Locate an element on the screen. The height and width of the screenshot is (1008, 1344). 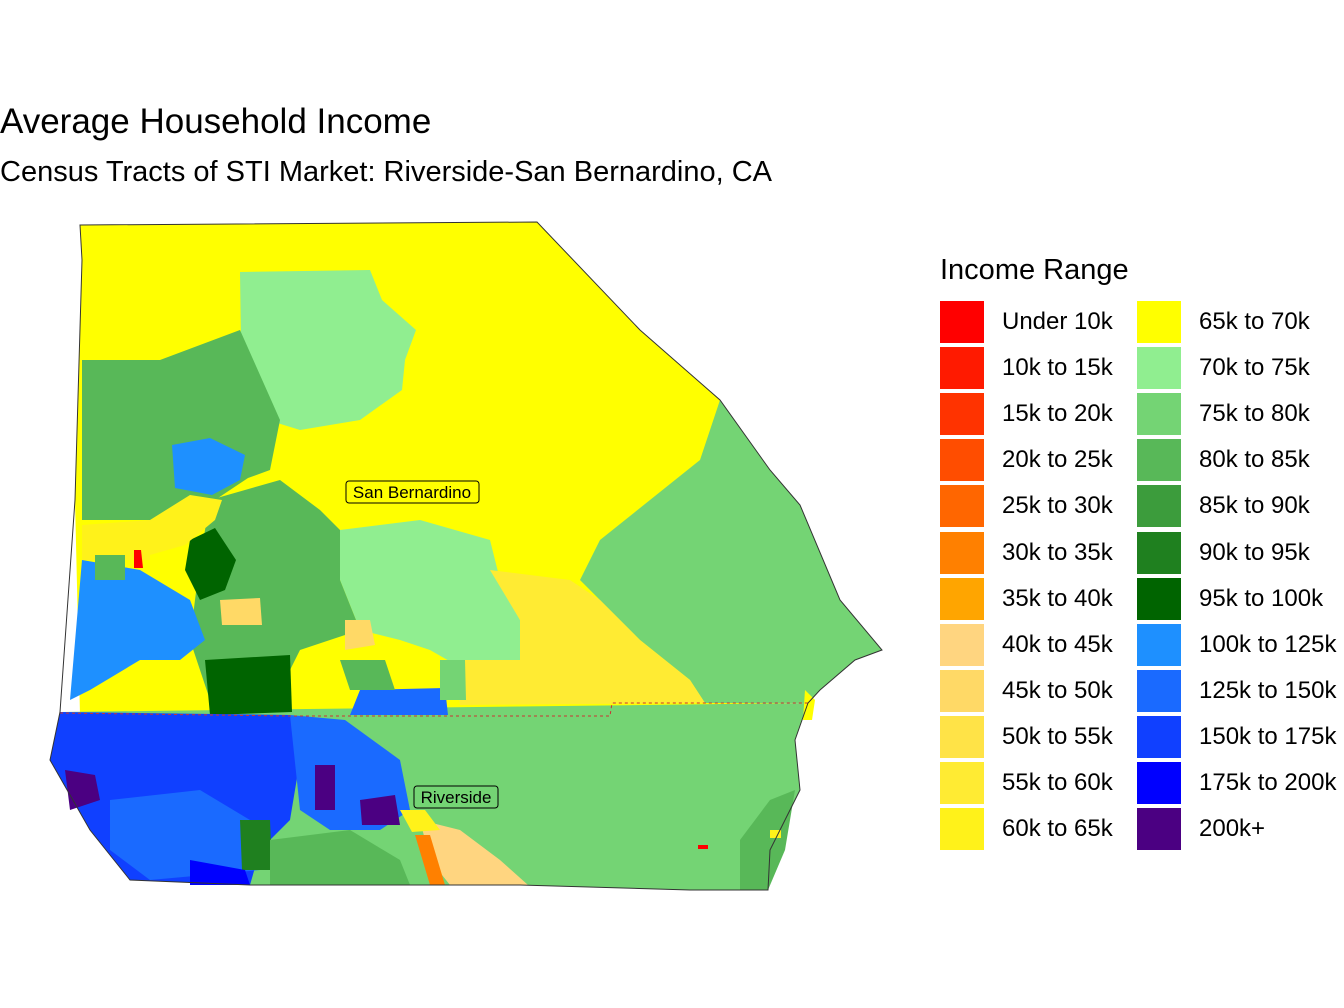
legend-label: 25k to 30k is located at coordinates (1057, 506).